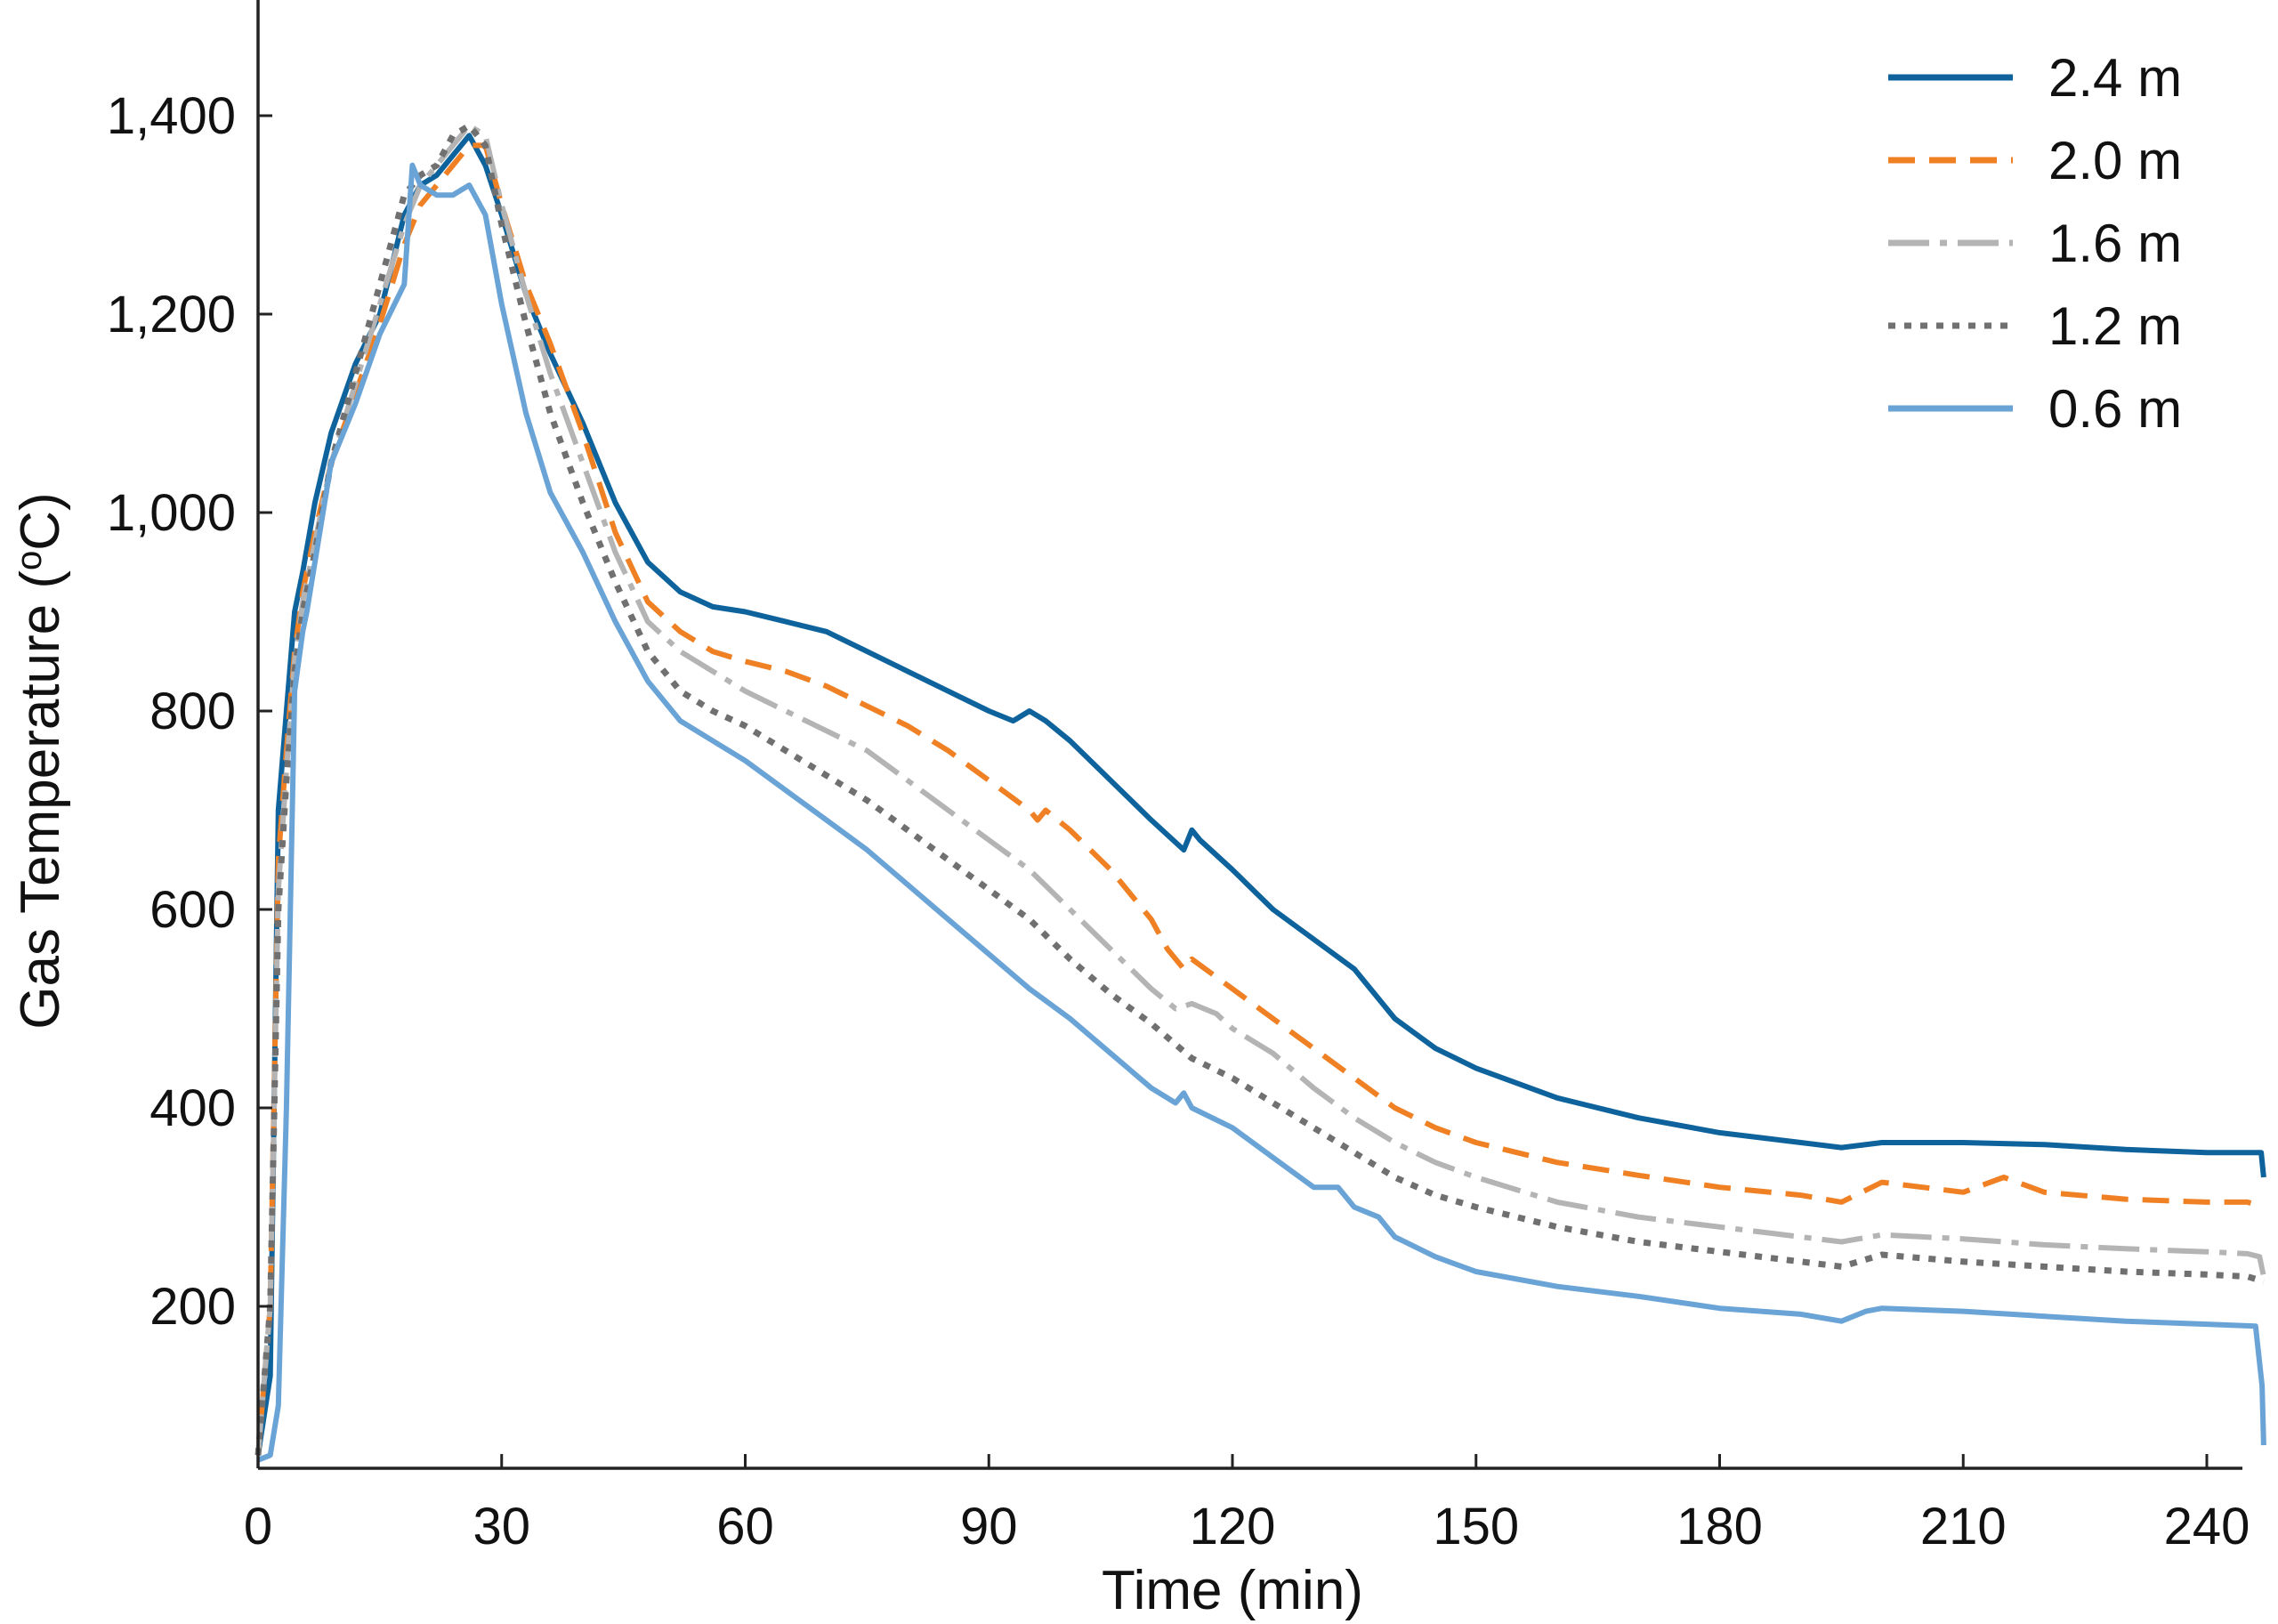 This screenshot has width=2278, height=1624. Describe the element at coordinates (171, 513) in the screenshot. I see `y-tick-label: 1,000` at that location.